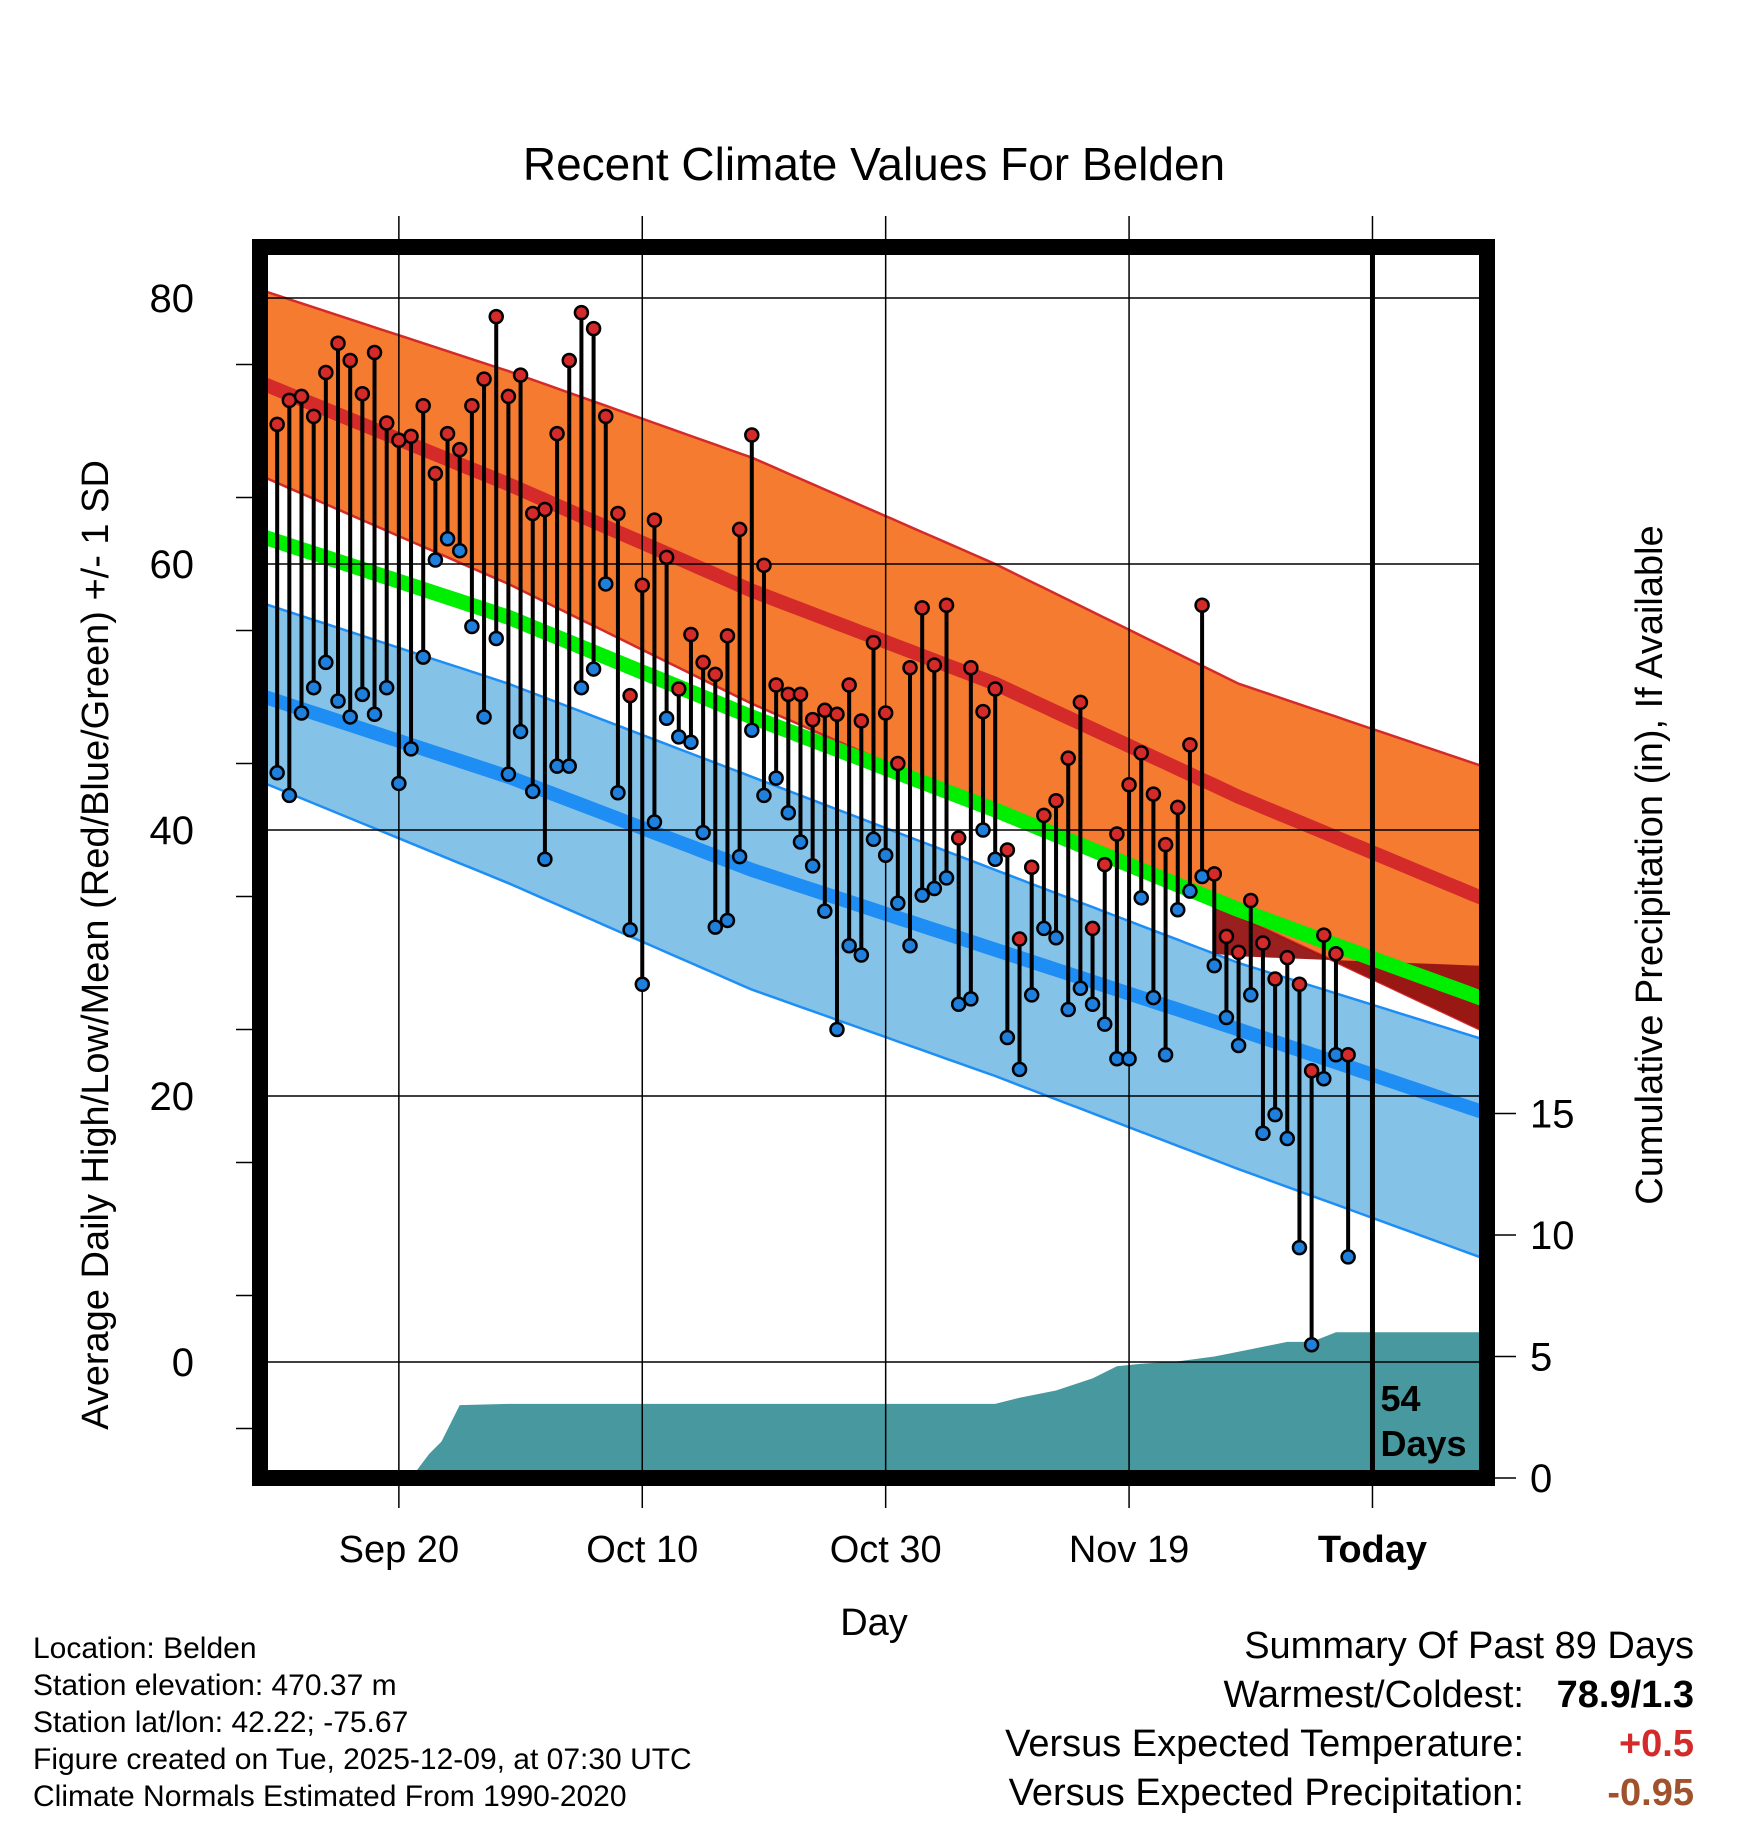  What do you see at coordinates (172, 1097) in the screenshot?
I see `y-tick-label: 20` at bounding box center [172, 1097].